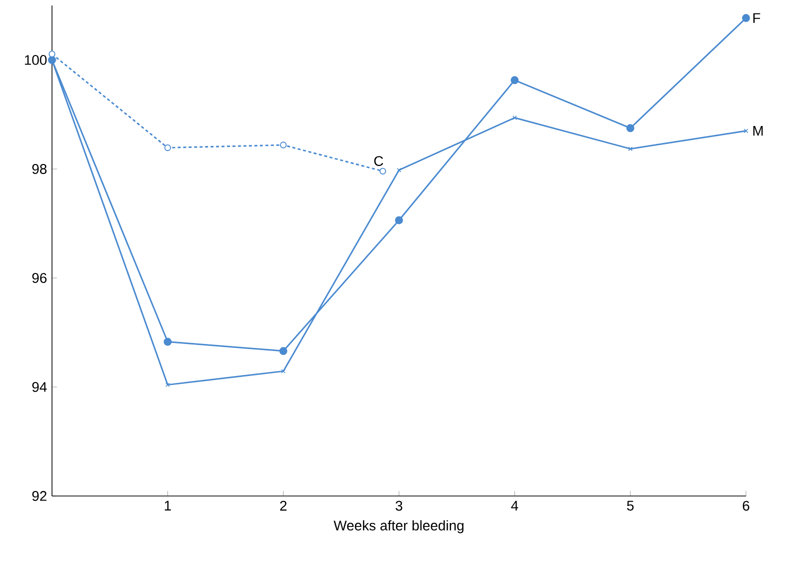 The width and height of the screenshot is (788, 561). Describe the element at coordinates (167, 505) in the screenshot. I see `x-tick-label: 1` at that location.